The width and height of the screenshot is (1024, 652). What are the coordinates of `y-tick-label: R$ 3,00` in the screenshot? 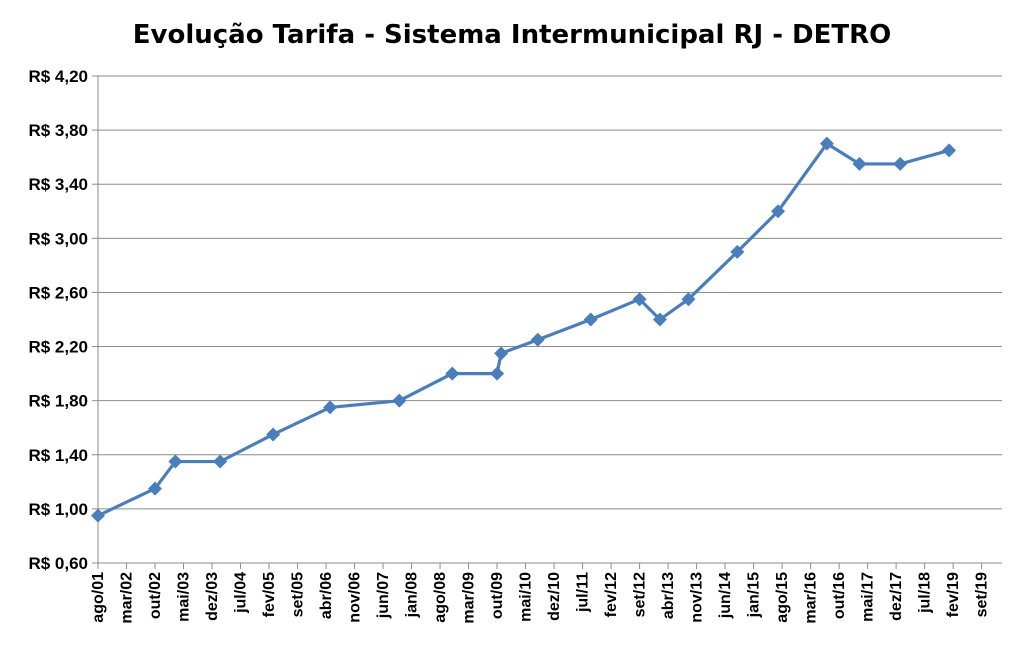 It's located at (58, 238).